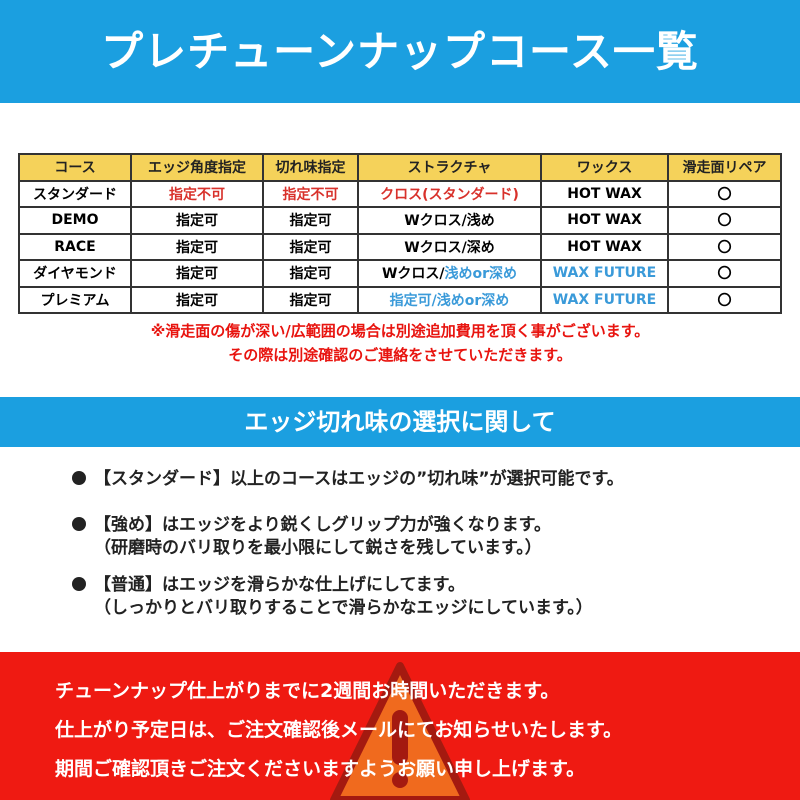 The width and height of the screenshot is (800, 800). Describe the element at coordinates (339, 730) in the screenshot. I see `warning-line: 仕上がり予定日は、ご注文確認後メールにてお知らせいたします。` at that location.